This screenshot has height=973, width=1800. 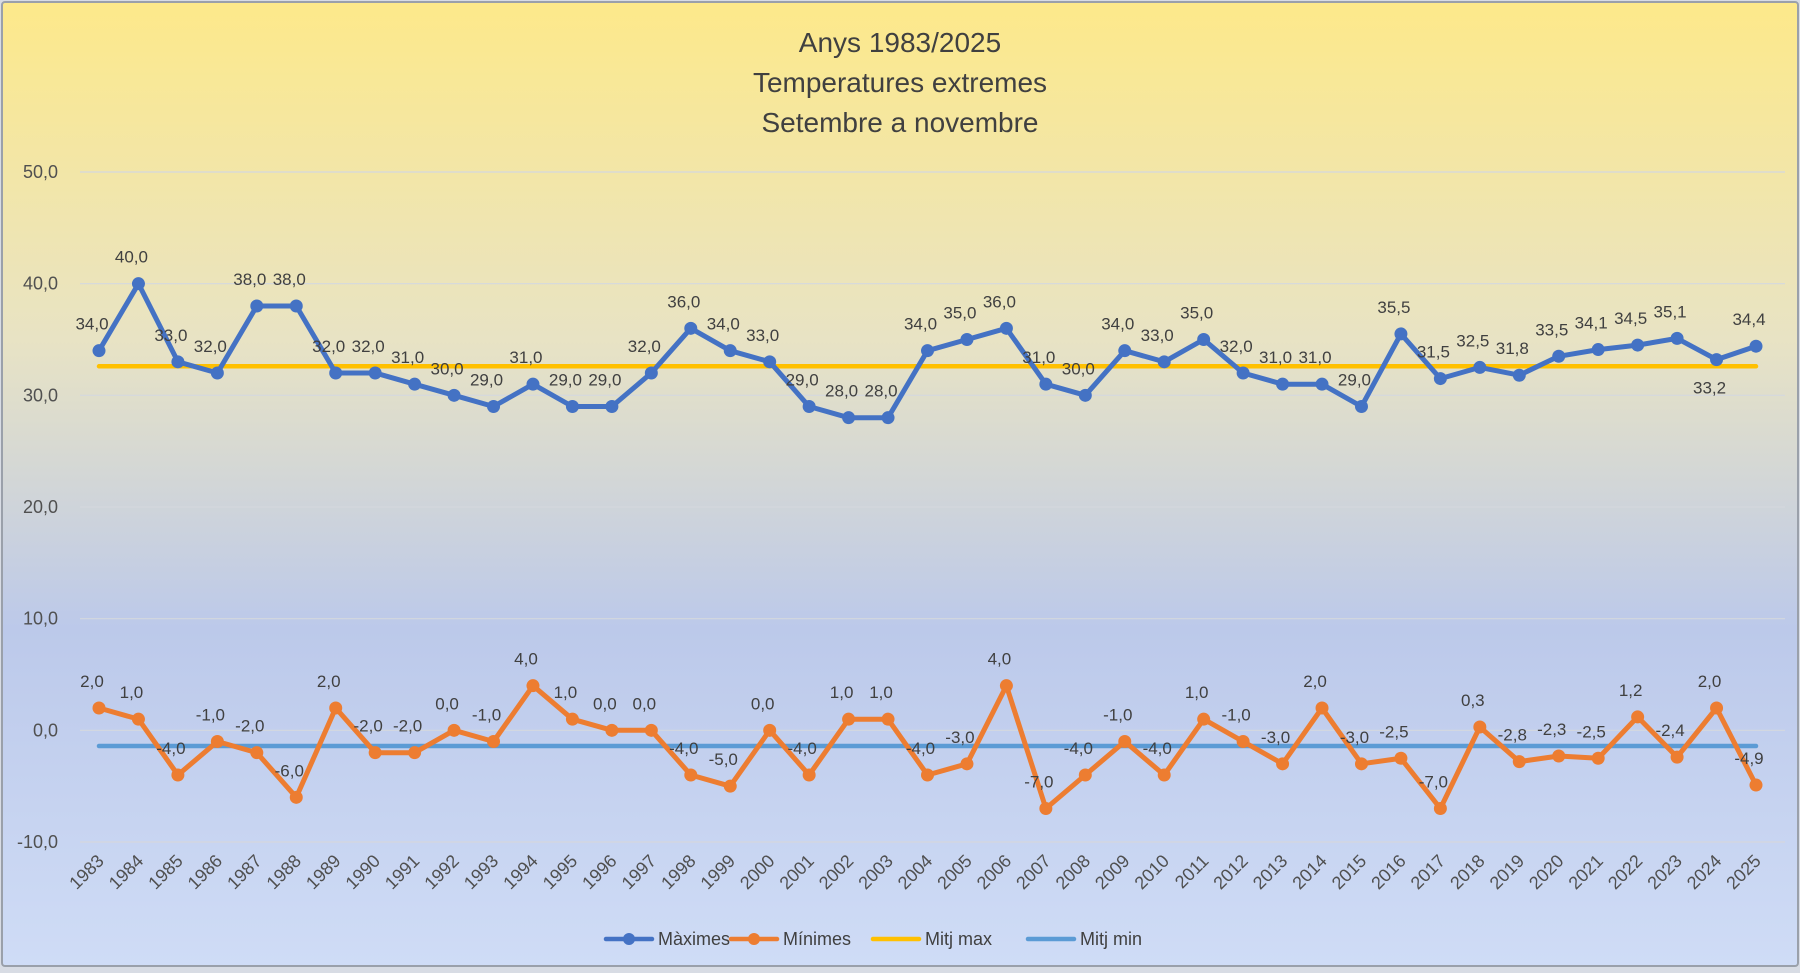 I want to click on data-label-m-nimes: 0,0, so click(x=447, y=703).